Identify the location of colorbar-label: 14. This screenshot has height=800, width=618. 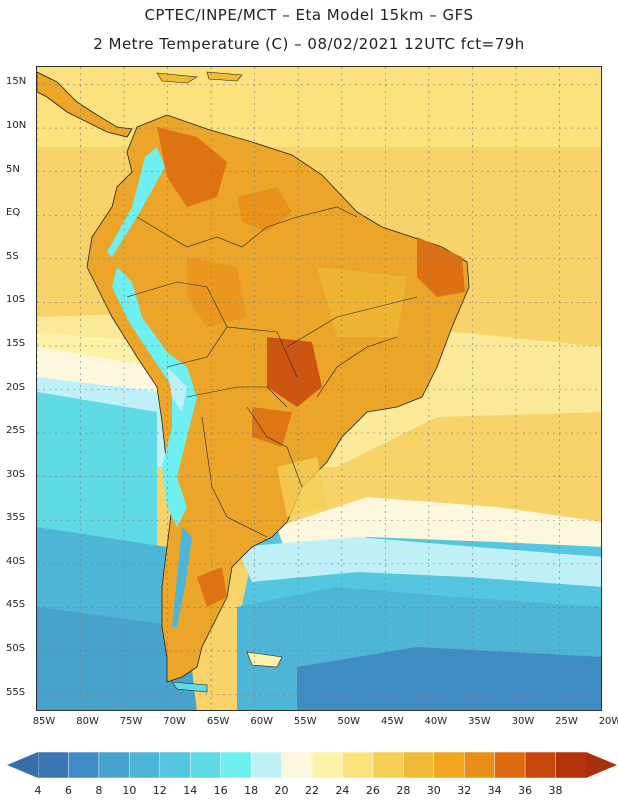
(190, 790).